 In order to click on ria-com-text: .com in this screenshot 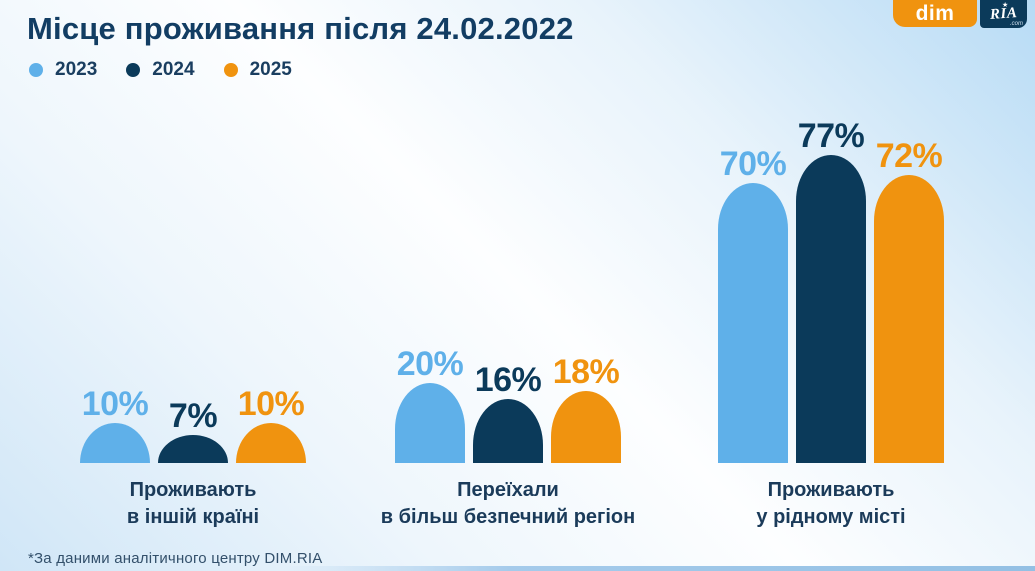, I will do `click(1016, 24)`.